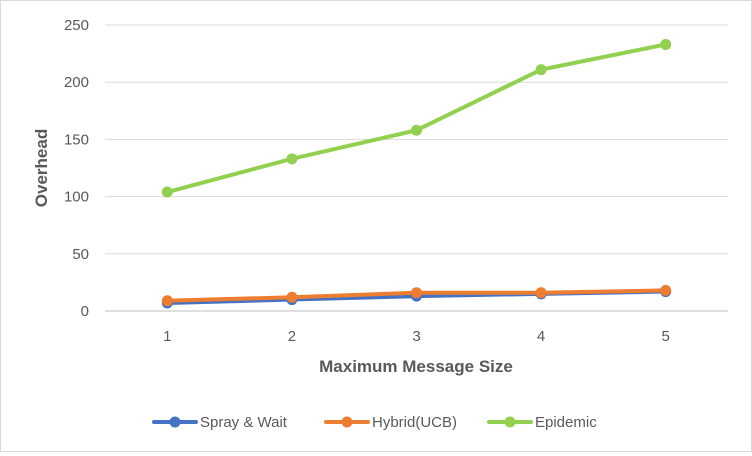 The width and height of the screenshot is (752, 456). Describe the element at coordinates (76, 139) in the screenshot. I see `y-tick-label: 150` at that location.